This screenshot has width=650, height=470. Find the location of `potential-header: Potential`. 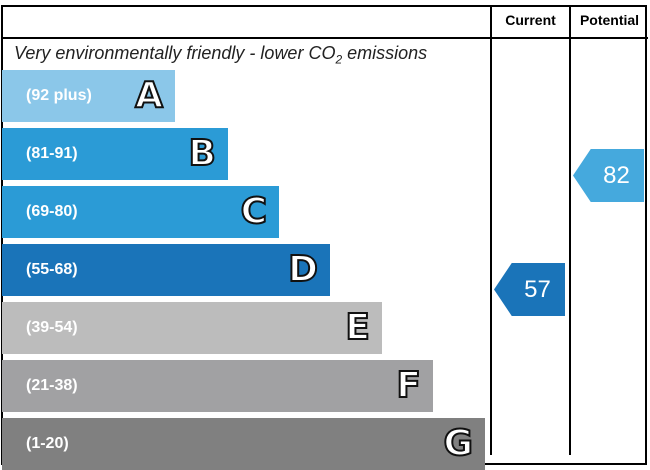

potential-header: Potential is located at coordinates (609, 20).